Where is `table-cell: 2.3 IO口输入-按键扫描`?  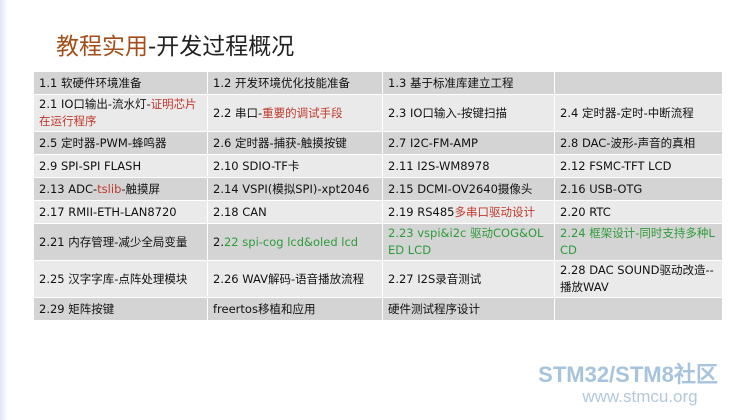 table-cell: 2.3 IO口输入-按键扫描 is located at coordinates (468, 113).